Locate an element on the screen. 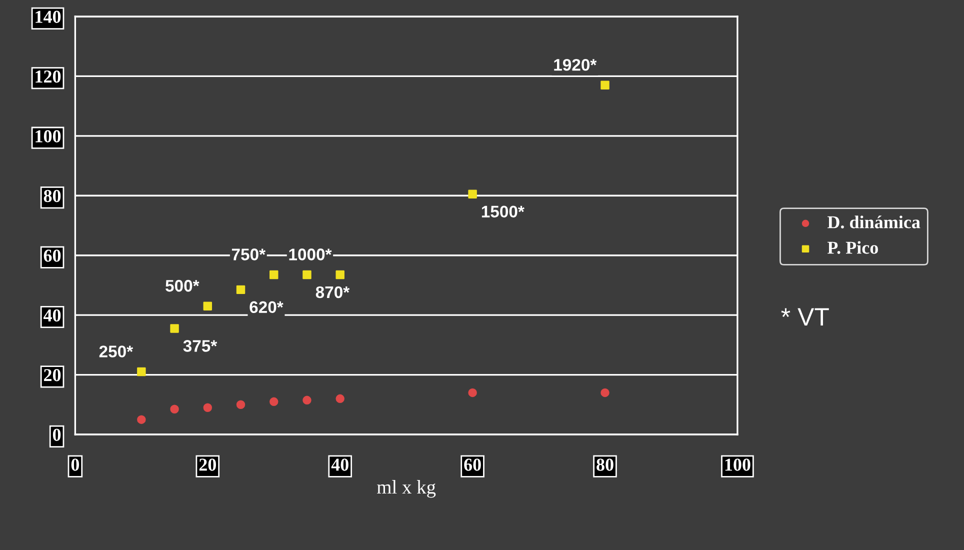 This screenshot has width=964, height=550. annotation: 1500* is located at coordinates (503, 212).